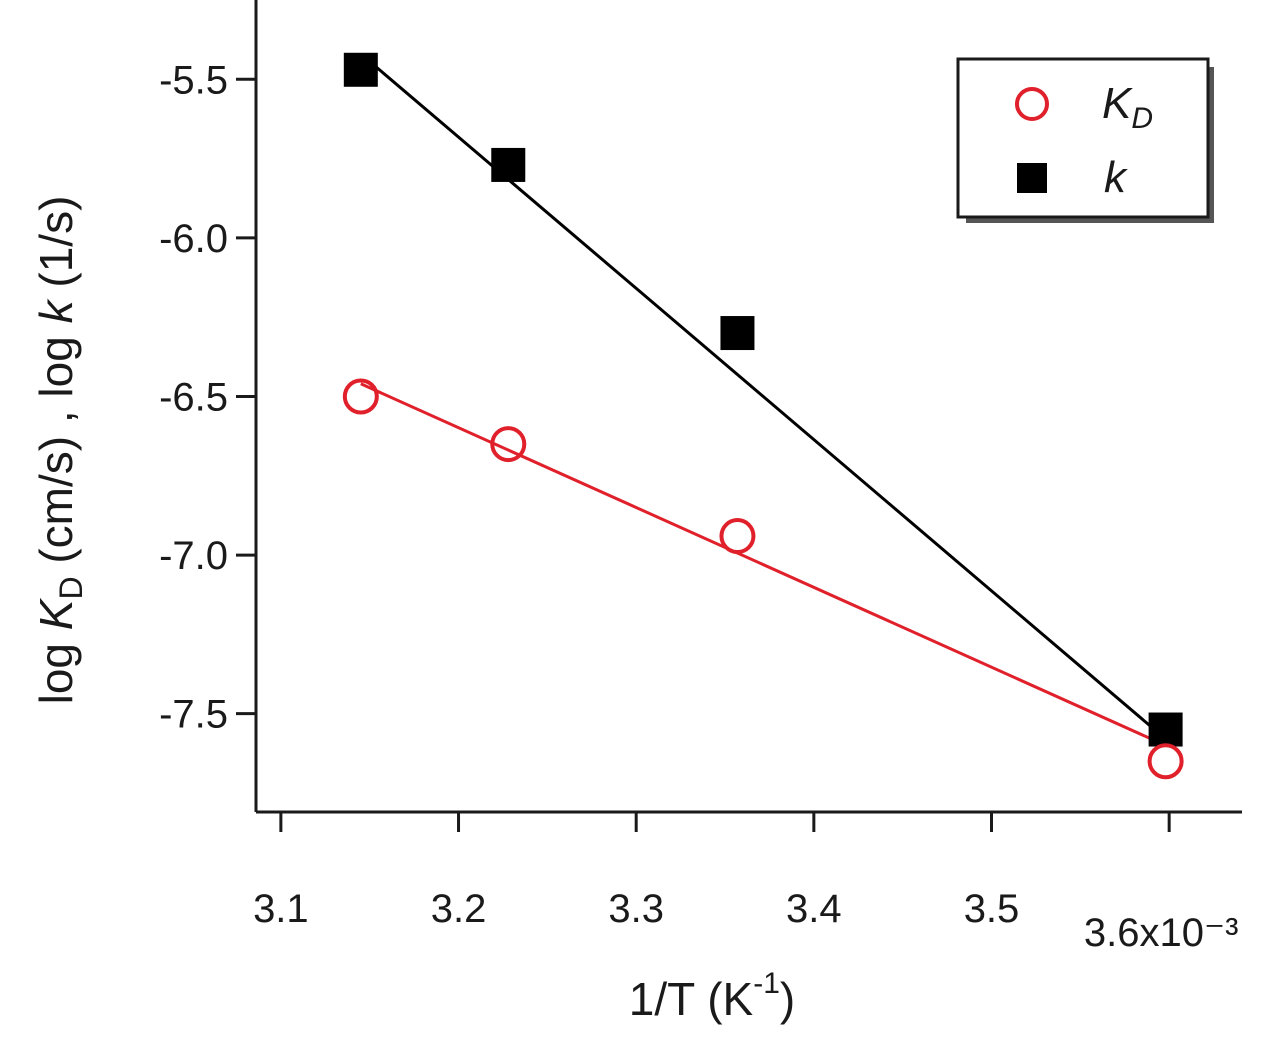 Image resolution: width=1280 pixels, height=1060 pixels. Describe the element at coordinates (745, 883) in the screenshot. I see `x-axis-ticks: 3.1 3.2 3.3 3.4 3.5 3.6x10⁻³` at that location.